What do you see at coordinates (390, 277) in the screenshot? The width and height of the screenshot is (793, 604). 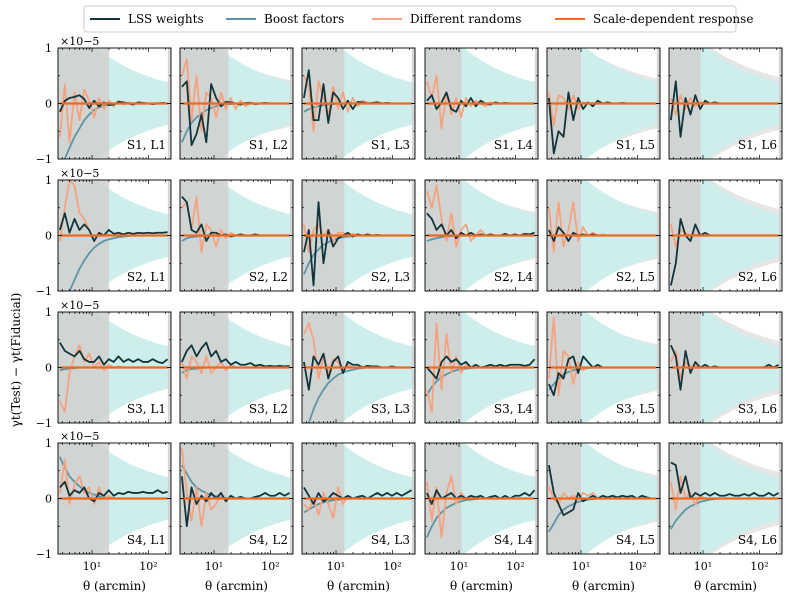 I see `panel-label: S2, L3` at bounding box center [390, 277].